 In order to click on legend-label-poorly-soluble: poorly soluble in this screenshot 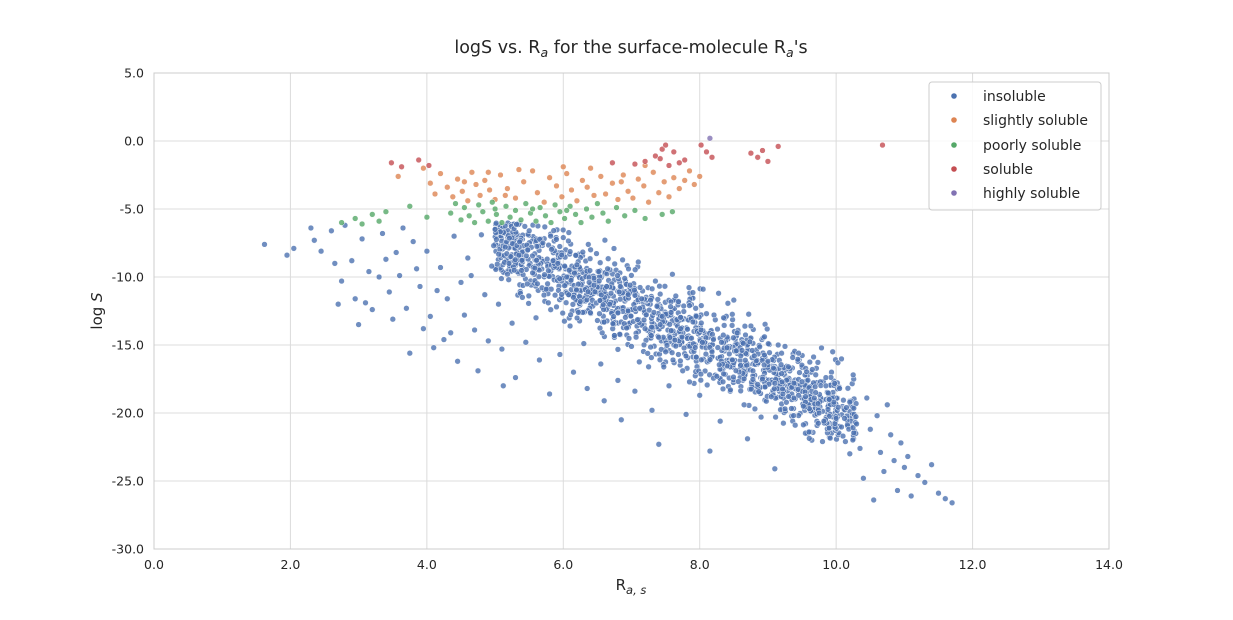, I will do `click(1032, 146)`.